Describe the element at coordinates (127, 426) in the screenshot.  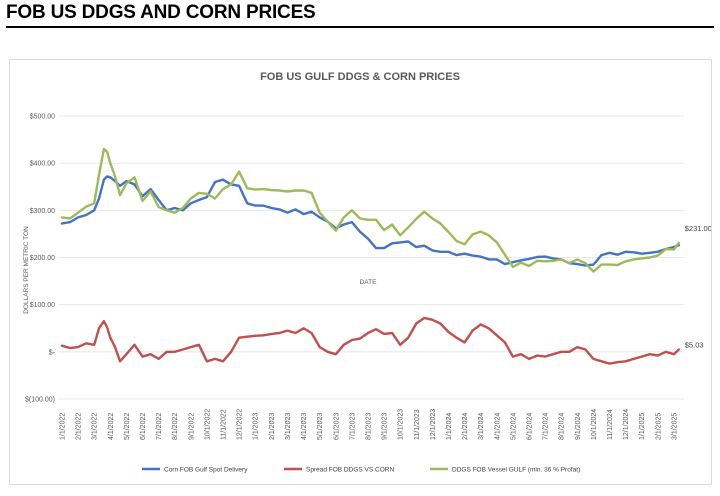
I see `x-tick-label: 5/1/2022` at that location.